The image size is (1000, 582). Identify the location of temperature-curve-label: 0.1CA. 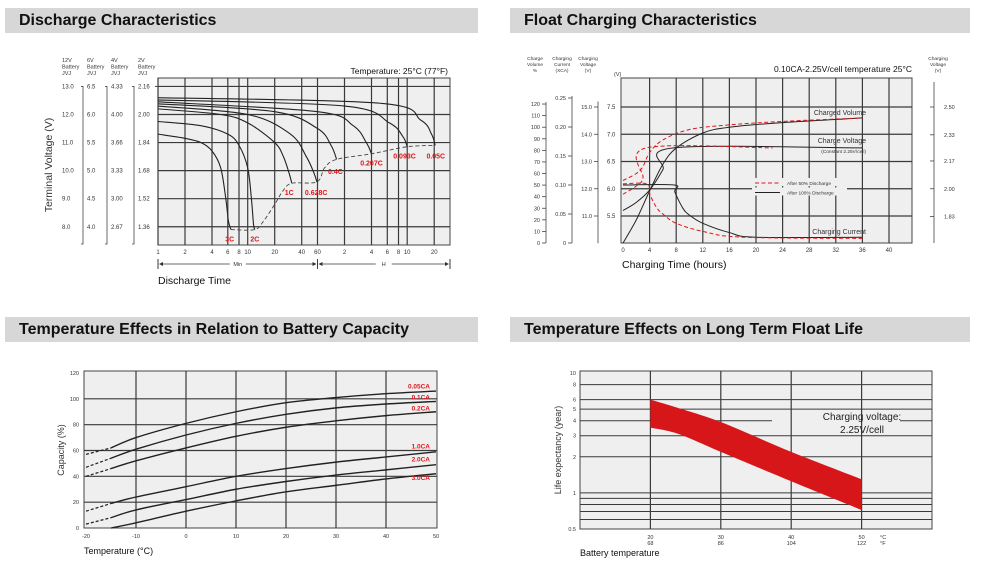
(421, 397).